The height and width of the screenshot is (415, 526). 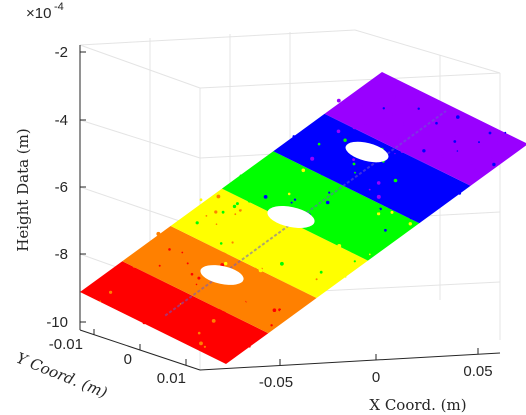 What do you see at coordinates (61, 254) in the screenshot?
I see `z-tick-label: -8` at bounding box center [61, 254].